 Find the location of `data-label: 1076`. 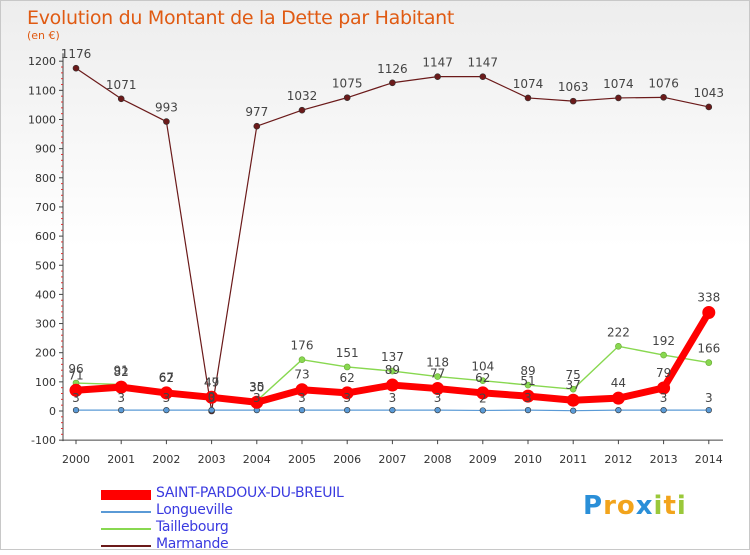

data-label: 1076 is located at coordinates (663, 83).